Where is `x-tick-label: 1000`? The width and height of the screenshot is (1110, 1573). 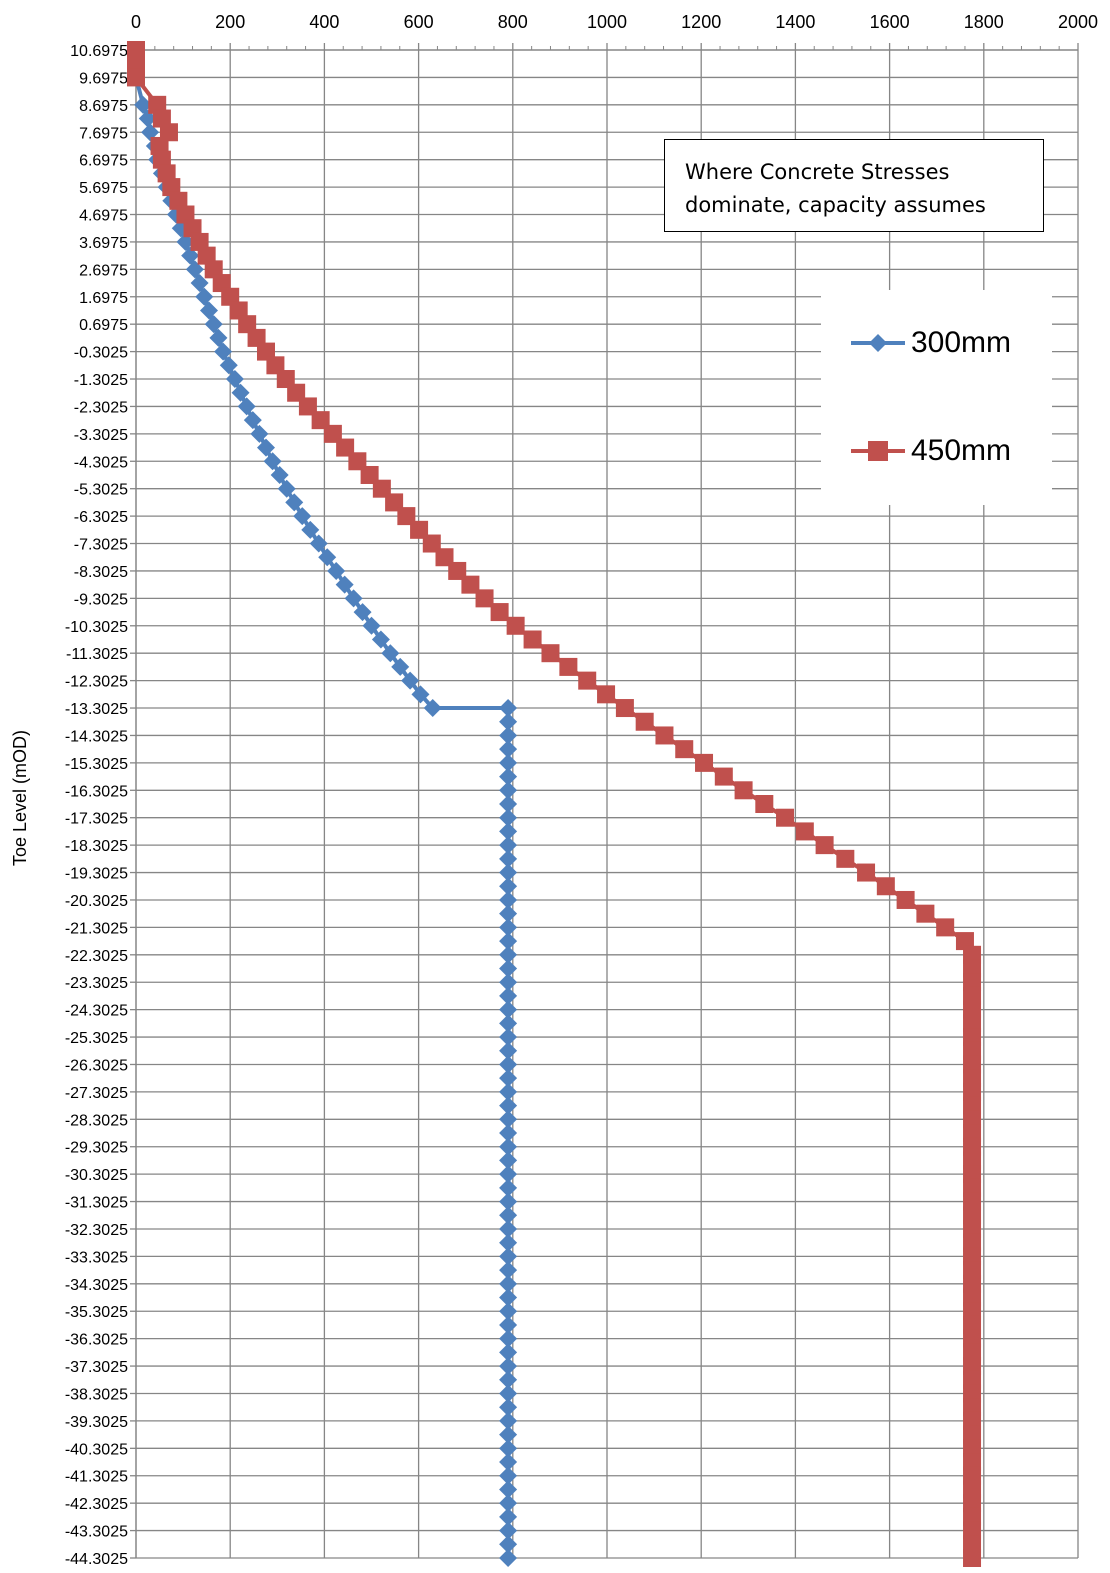
x-tick-label: 1000 is located at coordinates (607, 22).